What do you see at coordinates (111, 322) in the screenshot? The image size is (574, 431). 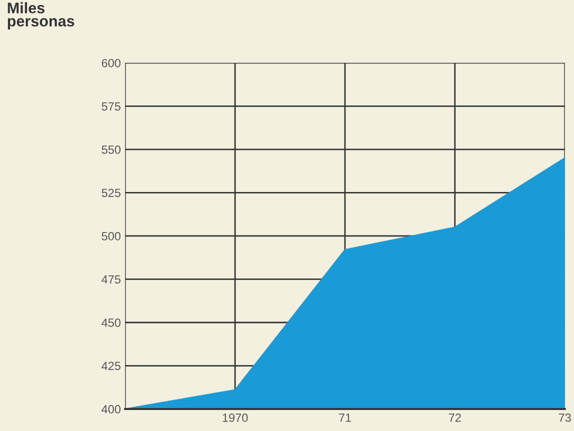 I see `y-tick-label: 450` at bounding box center [111, 322].